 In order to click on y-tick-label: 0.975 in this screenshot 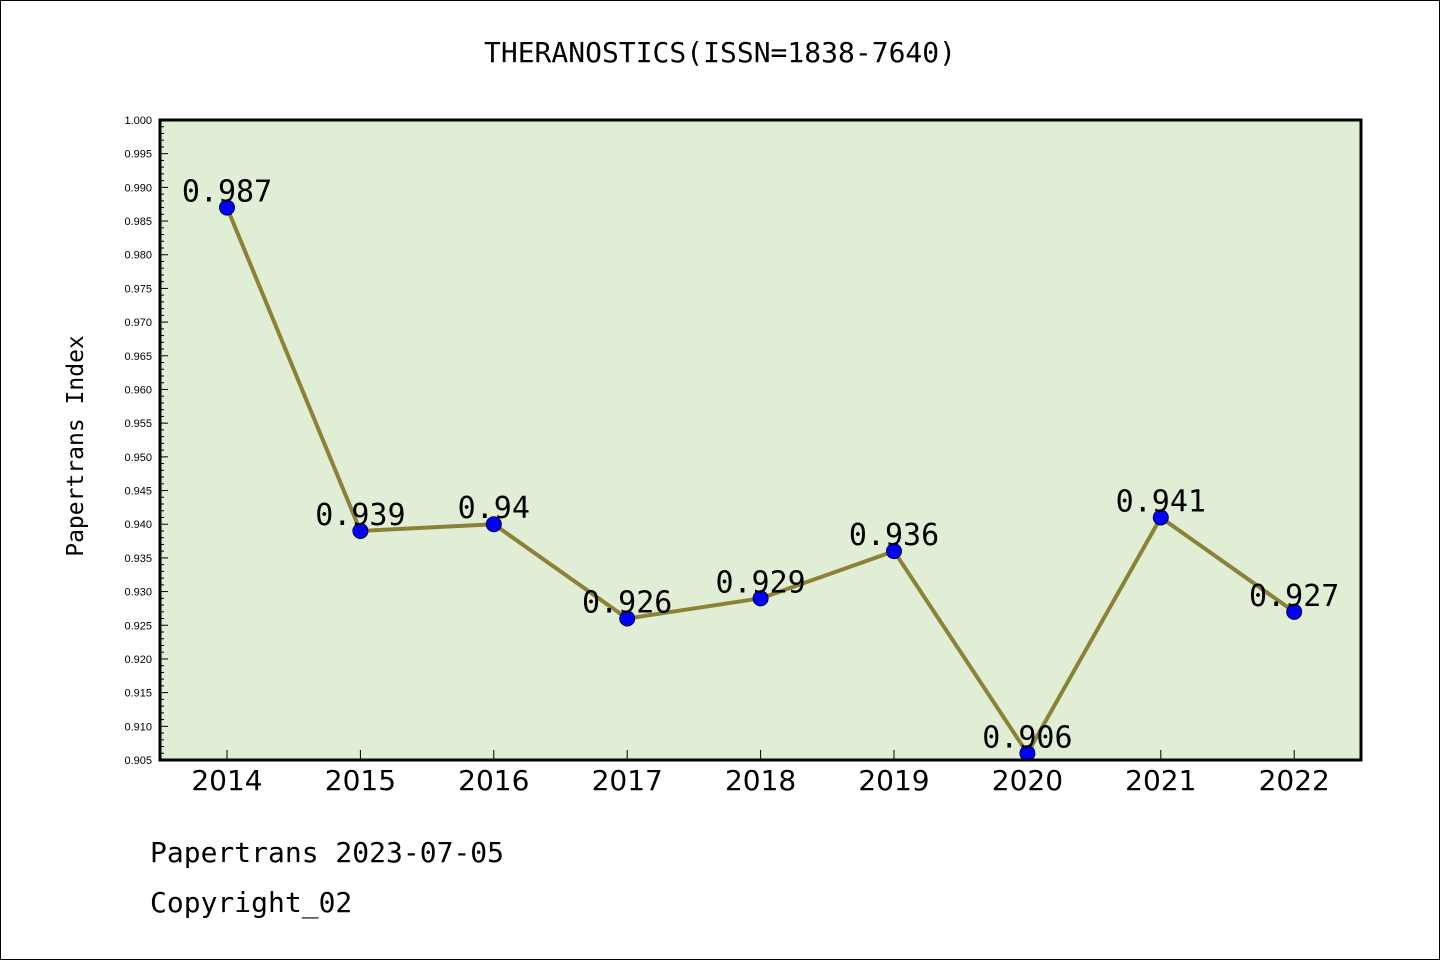, I will do `click(138, 289)`.